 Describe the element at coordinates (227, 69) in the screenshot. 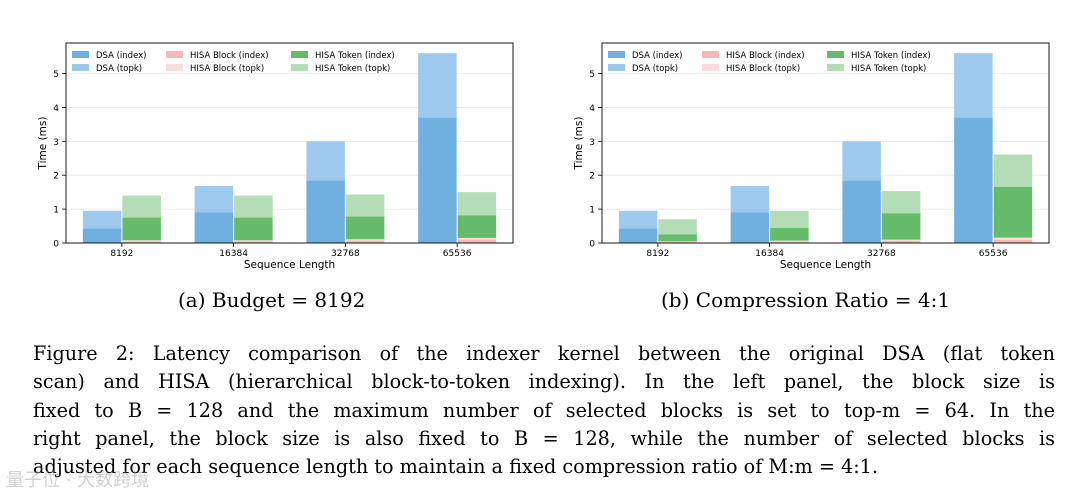

I see `legend-label: HISA Block (topk)` at that location.